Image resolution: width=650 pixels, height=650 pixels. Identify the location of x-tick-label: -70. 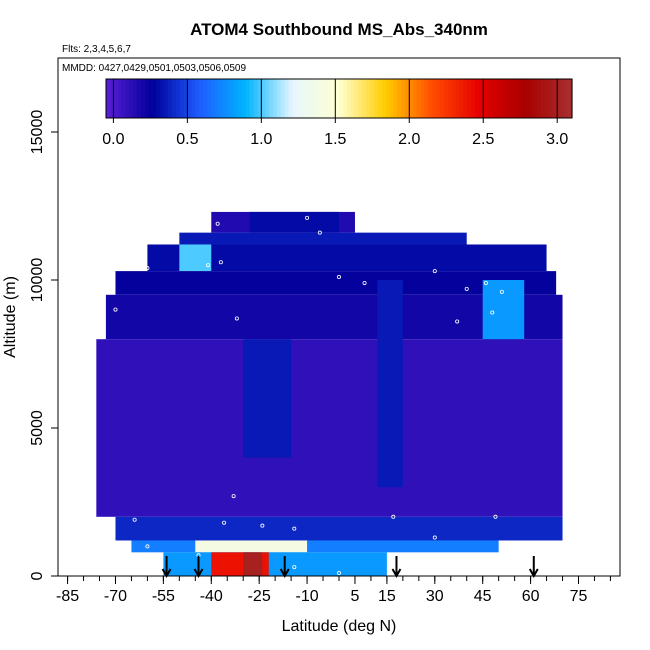
(115, 596).